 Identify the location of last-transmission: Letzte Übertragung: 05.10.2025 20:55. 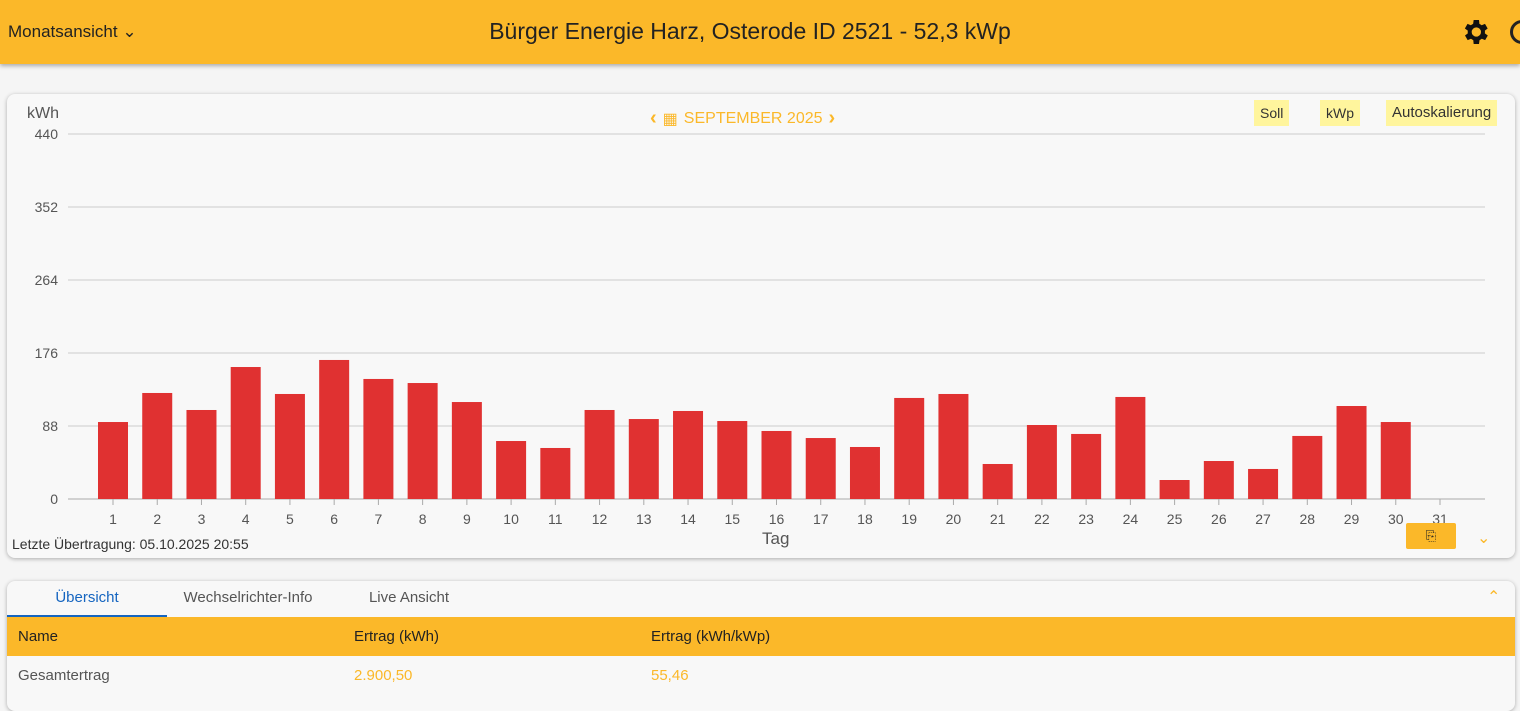
(130, 544).